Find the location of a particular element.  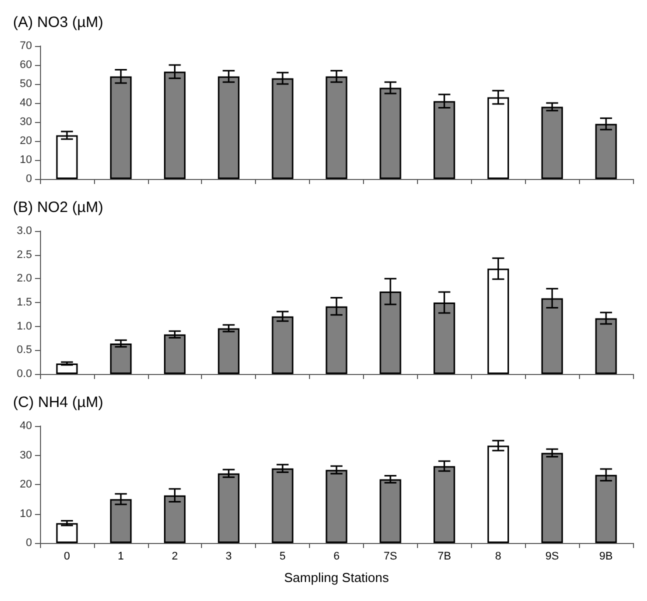

x-tick-label: 5 is located at coordinates (283, 556).